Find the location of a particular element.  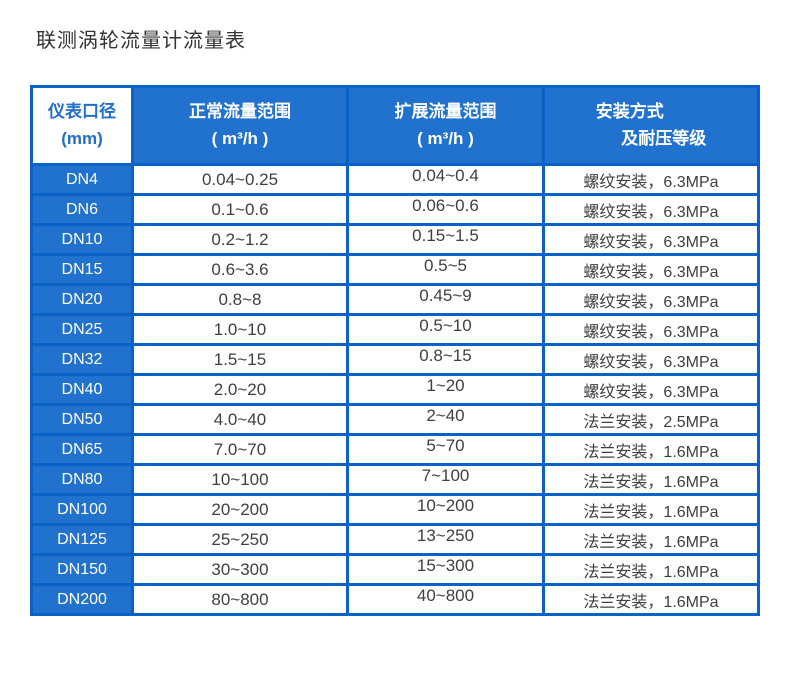

table-row: DN65 7.0~70 5~70 法兰安装，1.6MPa is located at coordinates (395, 449).